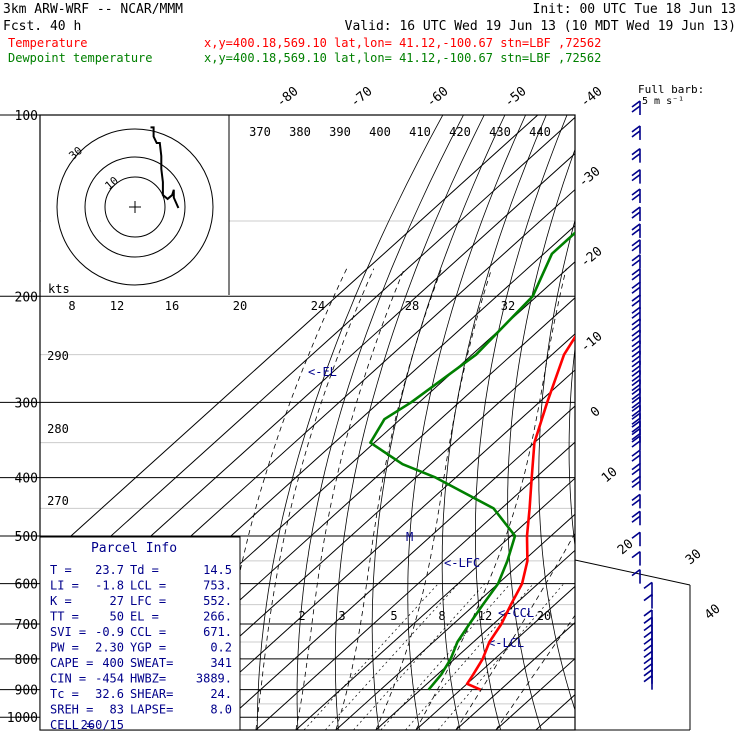 This screenshot has width=740, height=740. What do you see at coordinates (240, 306) in the screenshot?
I see `mixing-ratio-top-label: 20` at bounding box center [240, 306].